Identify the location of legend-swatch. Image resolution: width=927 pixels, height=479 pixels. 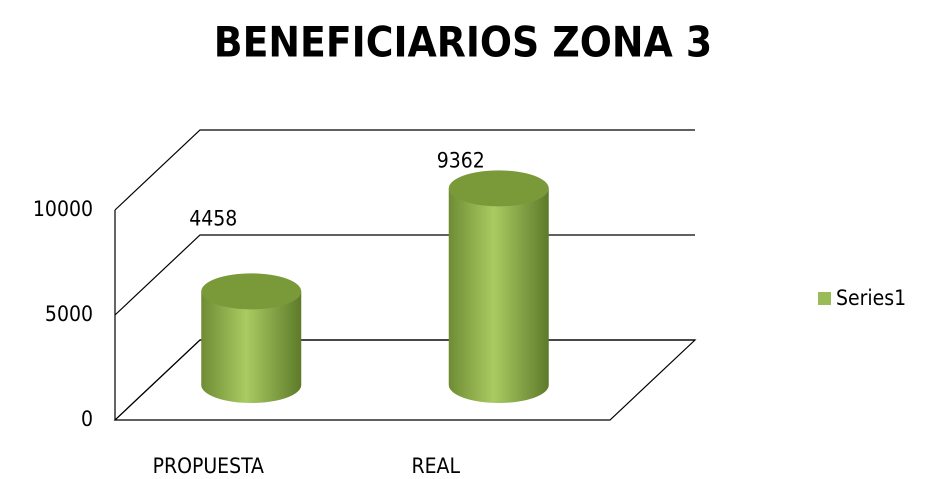
(824, 298).